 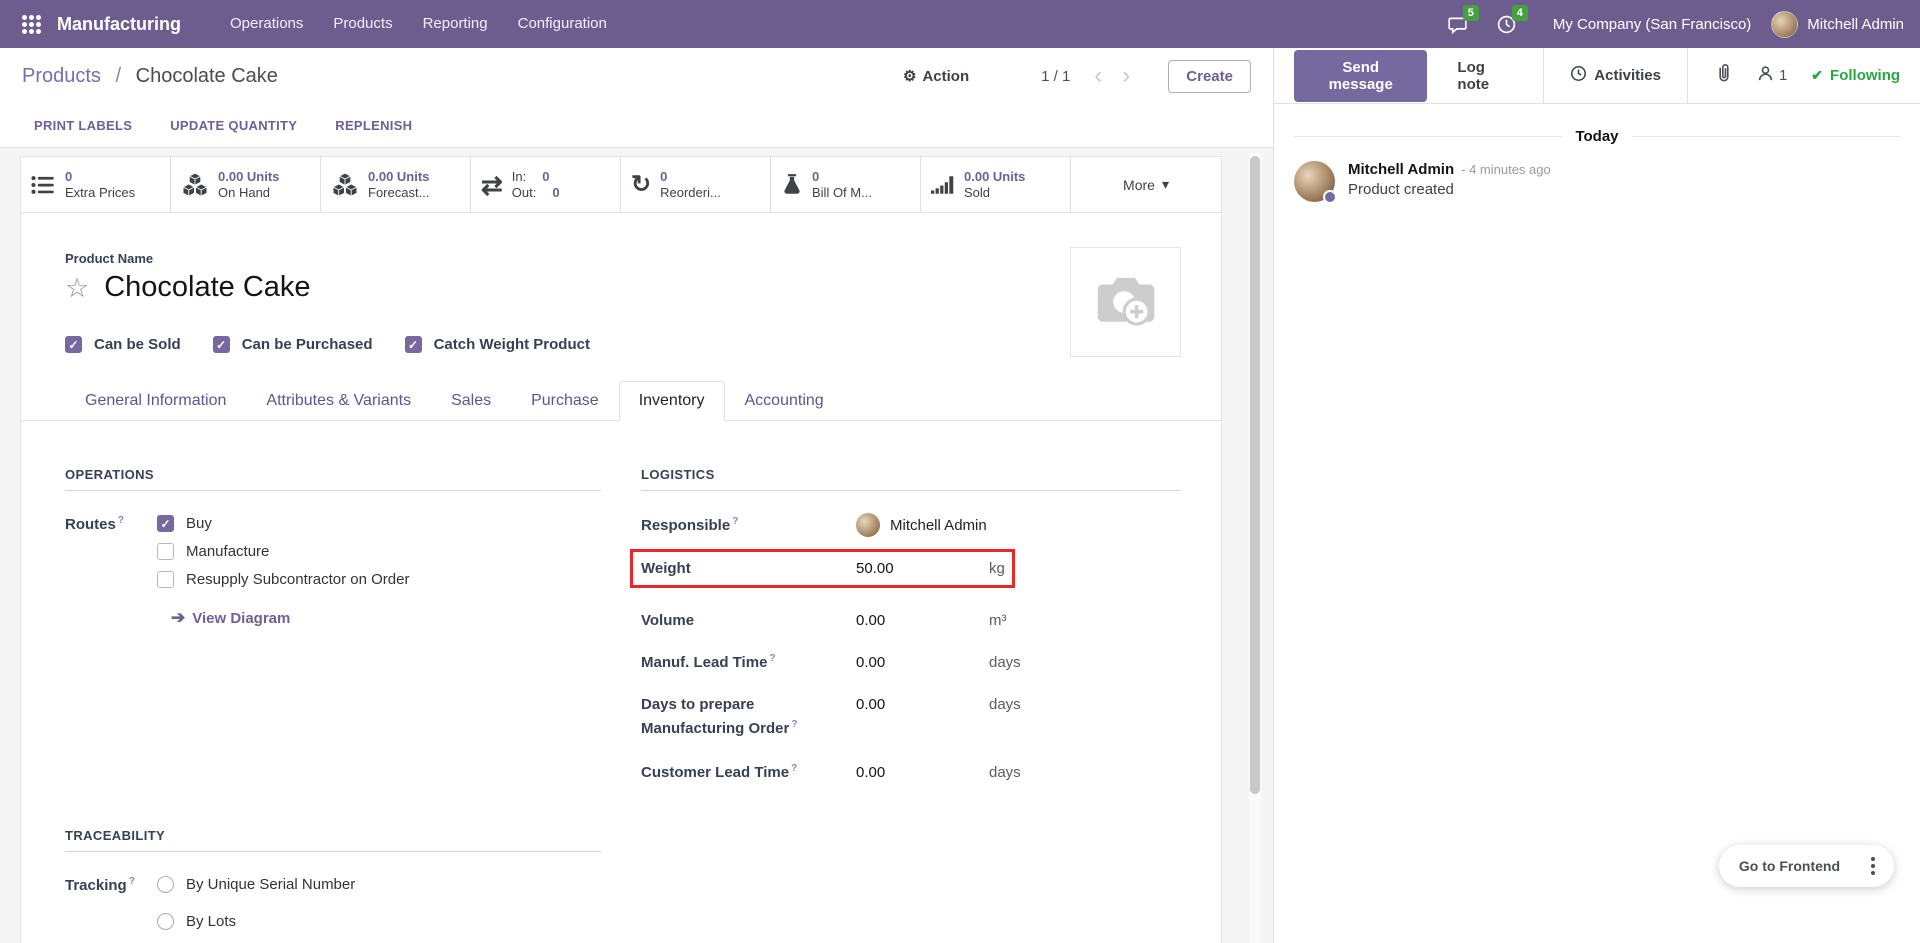 What do you see at coordinates (1470, 12) in the screenshot?
I see `messages-badge: 5` at bounding box center [1470, 12].